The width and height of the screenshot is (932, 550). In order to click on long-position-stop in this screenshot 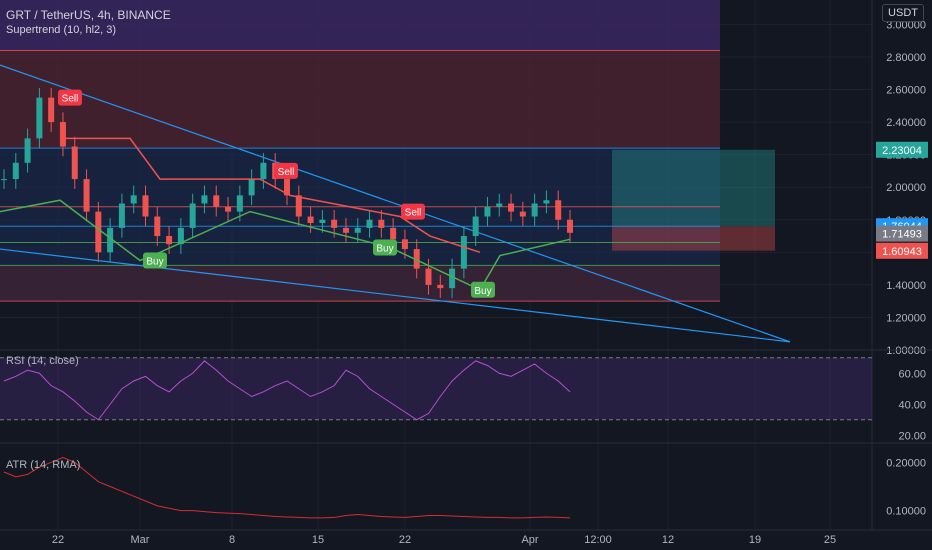, I will do `click(693, 238)`.